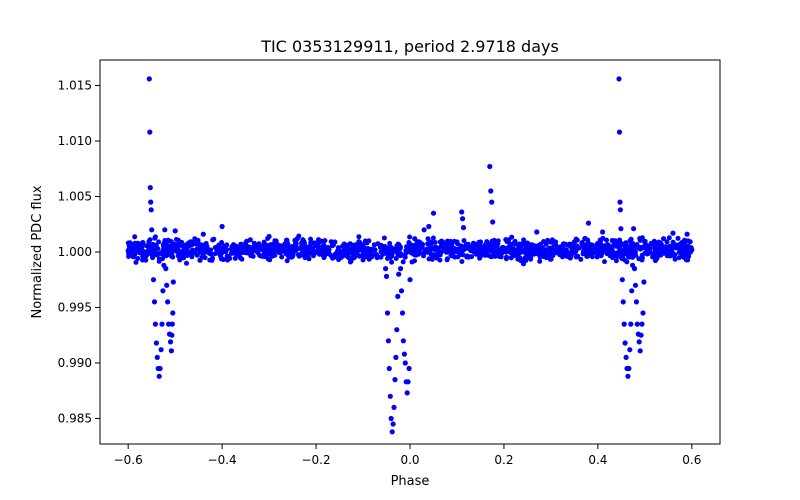 This screenshot has width=800, height=500. What do you see at coordinates (75, 252) in the screenshot?
I see `y-tick-label: 1.000` at bounding box center [75, 252].